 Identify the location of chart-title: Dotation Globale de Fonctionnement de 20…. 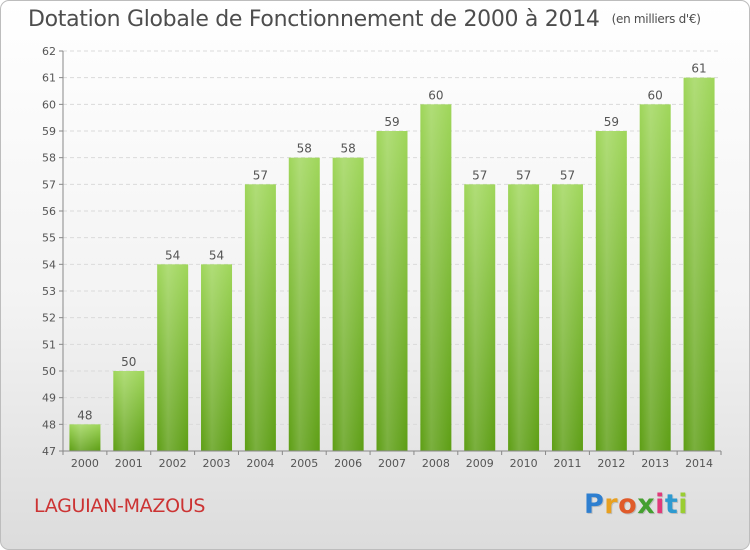
(364, 19).